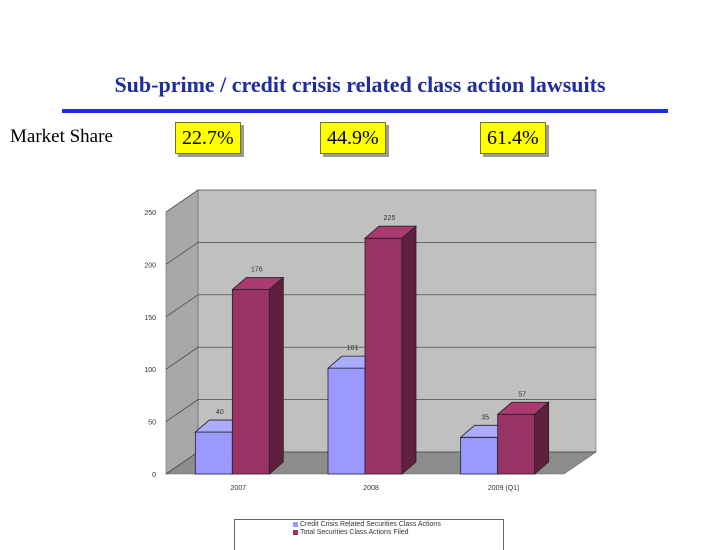  What do you see at coordinates (150, 370) in the screenshot?
I see `y-tick-label-100: 100` at bounding box center [150, 370].